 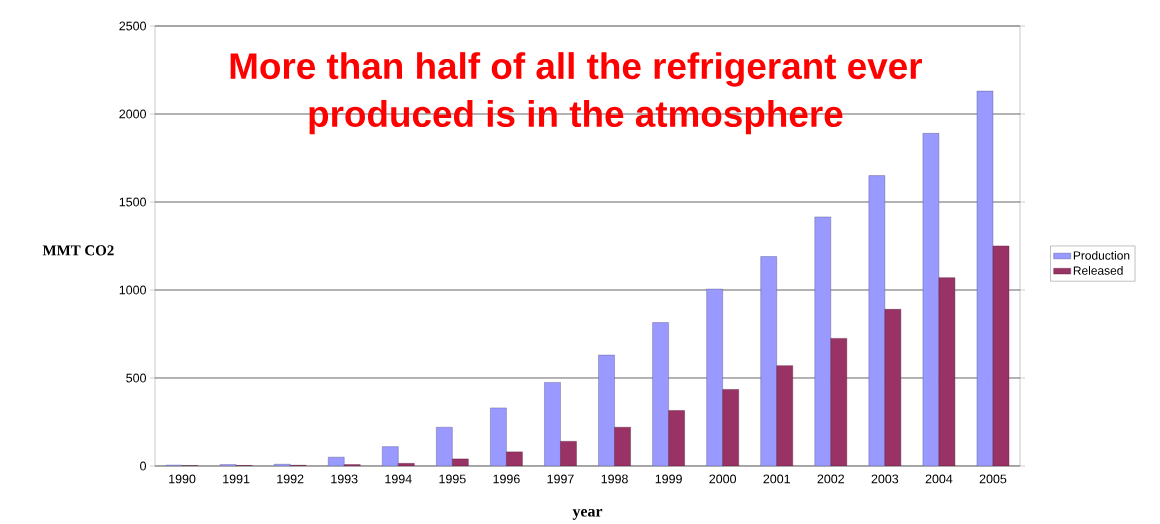 What do you see at coordinates (1098, 270) in the screenshot?
I see `legend-label: Released` at bounding box center [1098, 270].